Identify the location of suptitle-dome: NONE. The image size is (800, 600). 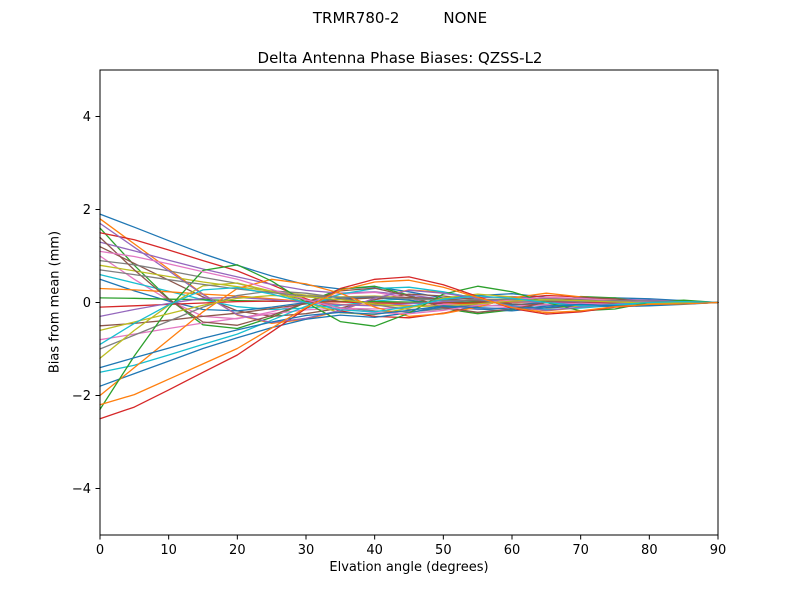
(465, 18).